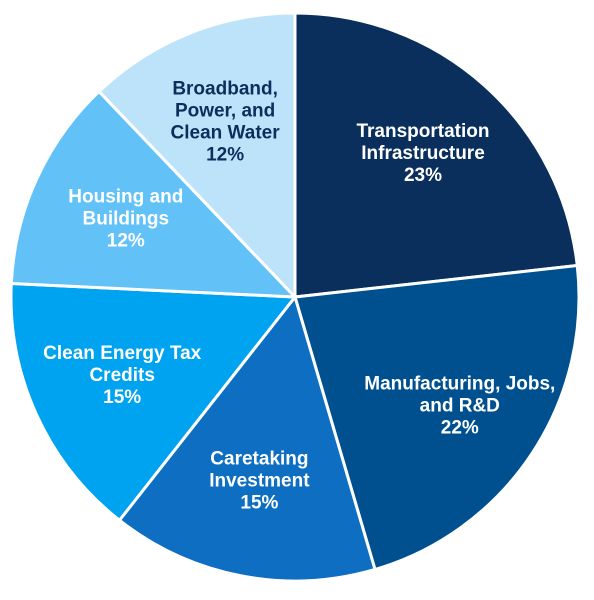 The height and width of the screenshot is (600, 594). Describe the element at coordinates (225, 89) in the screenshot. I see `slice-category-label: Broadband,` at that location.